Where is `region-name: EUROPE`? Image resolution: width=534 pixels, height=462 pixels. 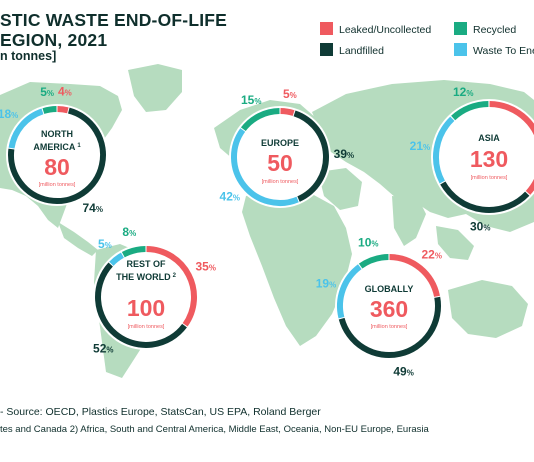
region-name: EUROPE is located at coordinates (280, 143).